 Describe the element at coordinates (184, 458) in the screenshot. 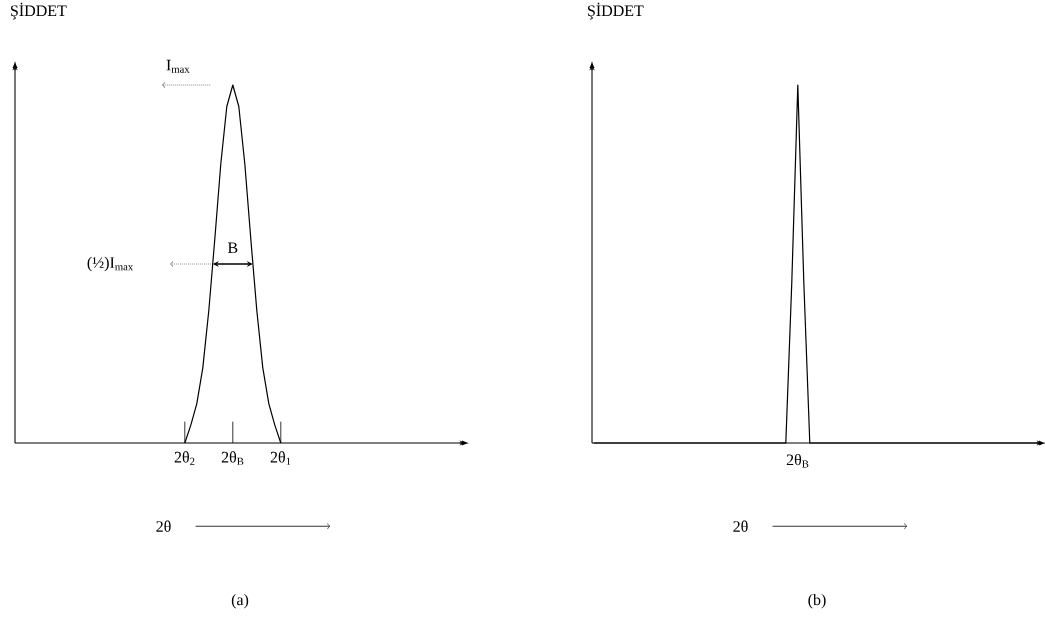

I see `x-tick-label: 2θ$_{2}$` at that location.